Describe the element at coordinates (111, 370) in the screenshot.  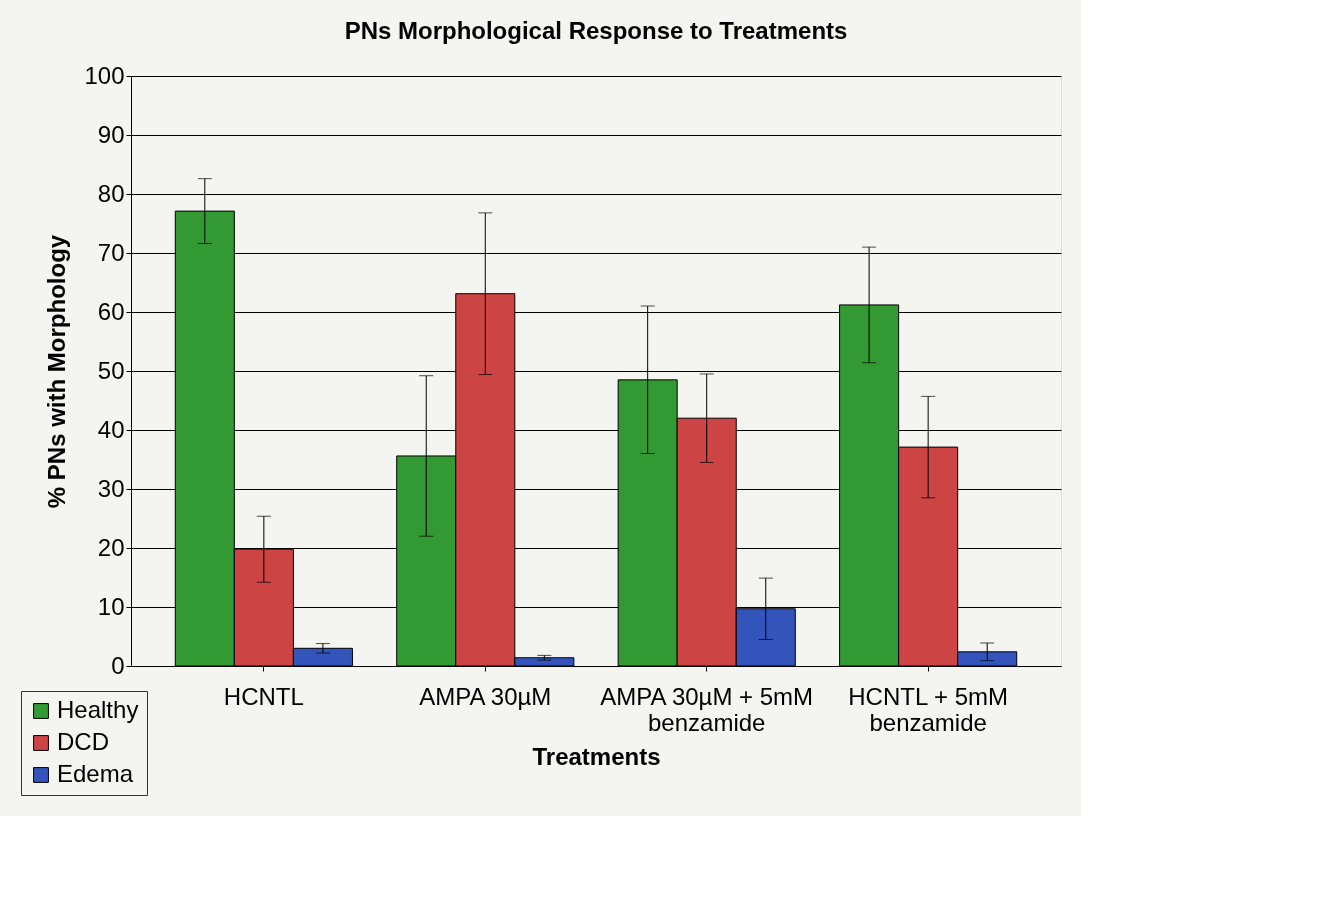
I see `y-tick-label: 50` at that location.